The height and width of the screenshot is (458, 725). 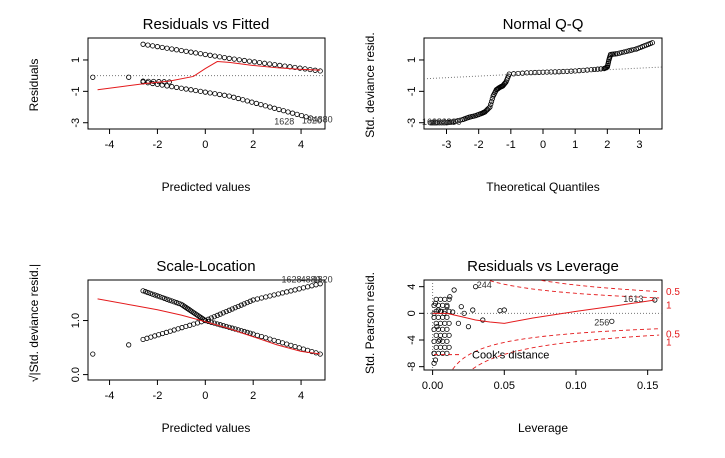 I want to click on point-label: 1628, so click(x=291, y=280).